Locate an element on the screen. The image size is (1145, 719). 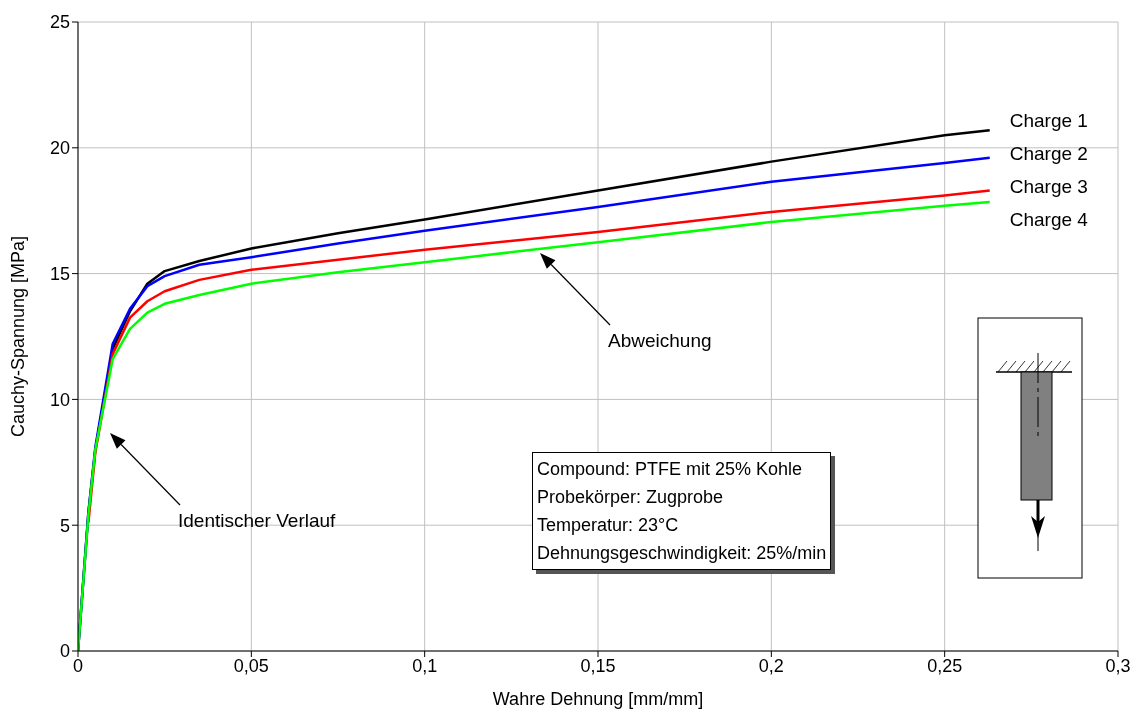
y-tick-label: 25 is located at coordinates (59, 22).